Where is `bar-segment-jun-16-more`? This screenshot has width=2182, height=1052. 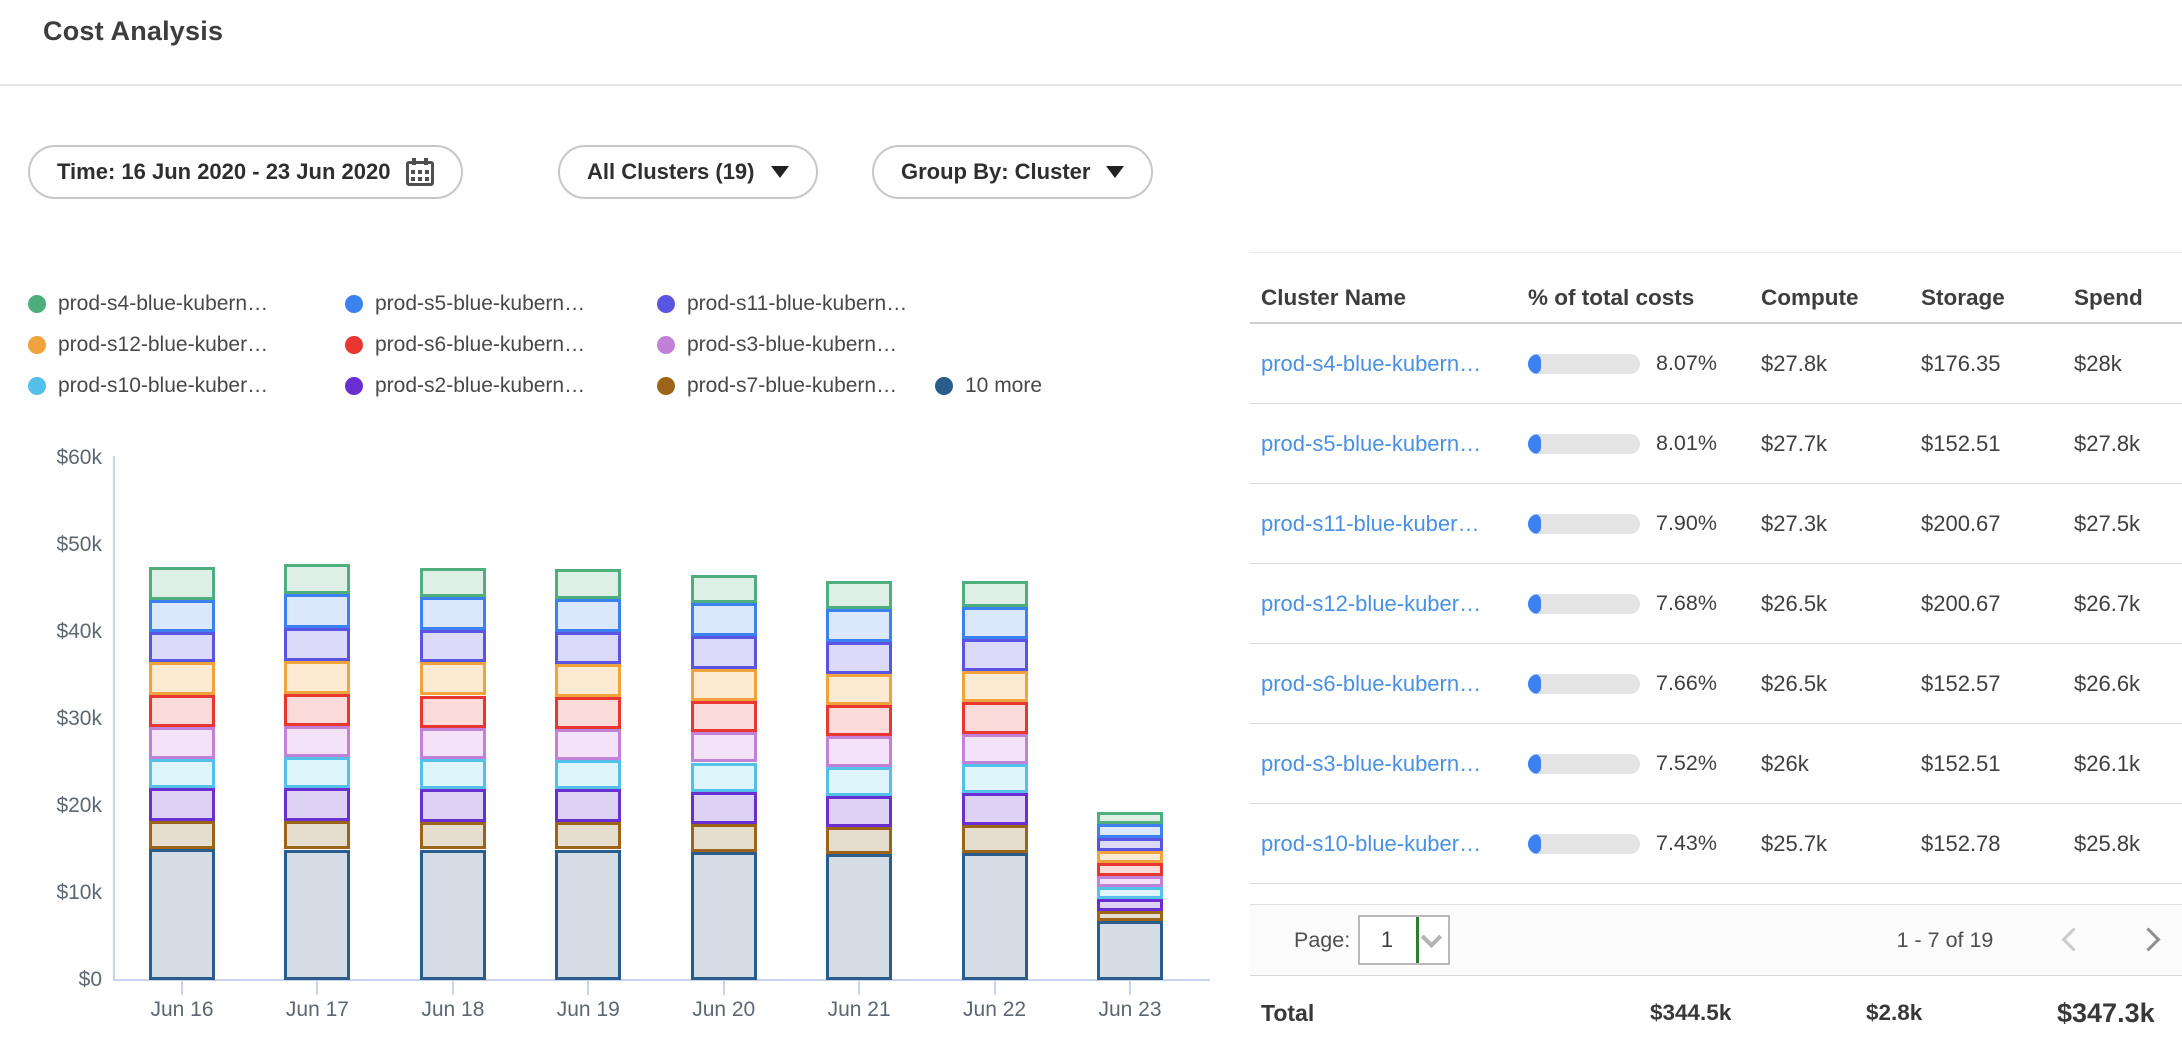 bar-segment-jun-16-more is located at coordinates (182, 914).